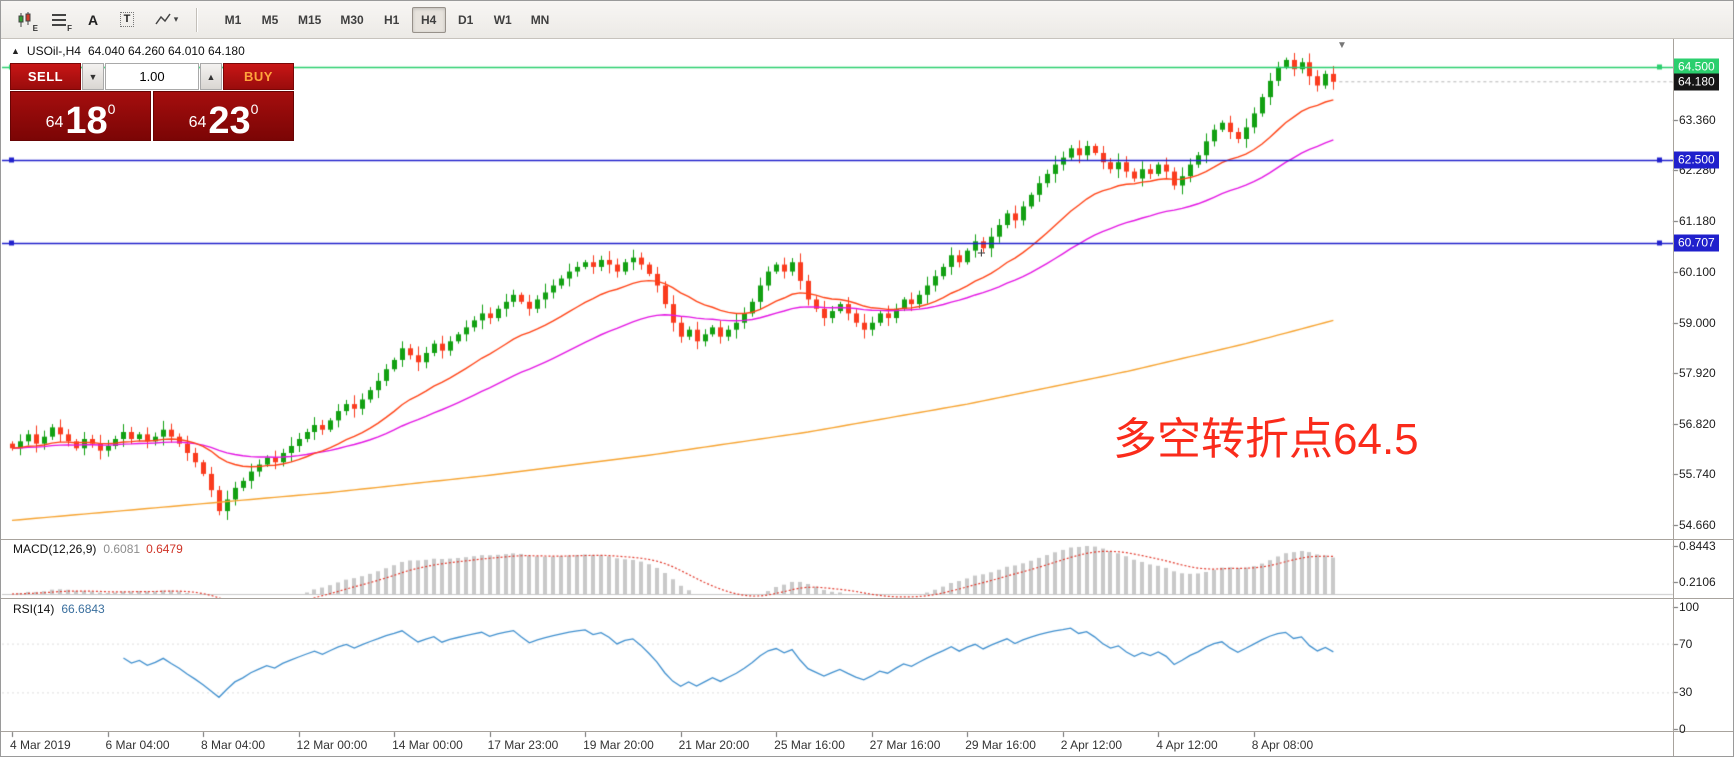 The height and width of the screenshot is (757, 1734). What do you see at coordinates (254, 109) in the screenshot?
I see `buy-price-sup: 0` at bounding box center [254, 109].